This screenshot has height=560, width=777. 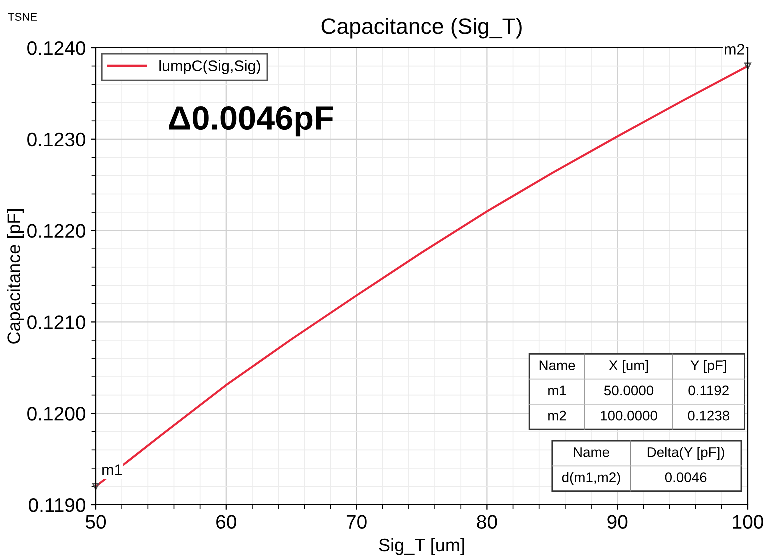 I want to click on annotation: X [um], so click(x=628, y=367).